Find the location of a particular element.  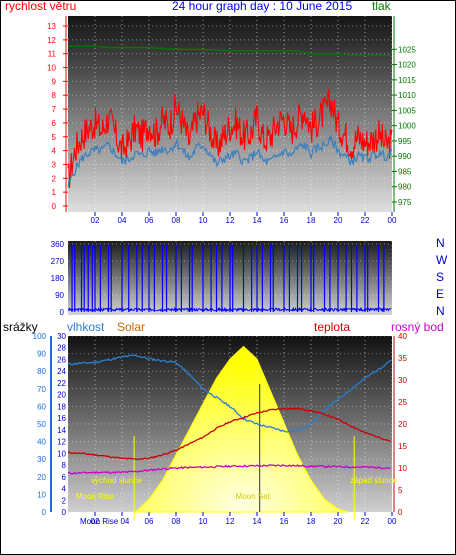

humidity-tick-label: 20 is located at coordinates (61, 395).